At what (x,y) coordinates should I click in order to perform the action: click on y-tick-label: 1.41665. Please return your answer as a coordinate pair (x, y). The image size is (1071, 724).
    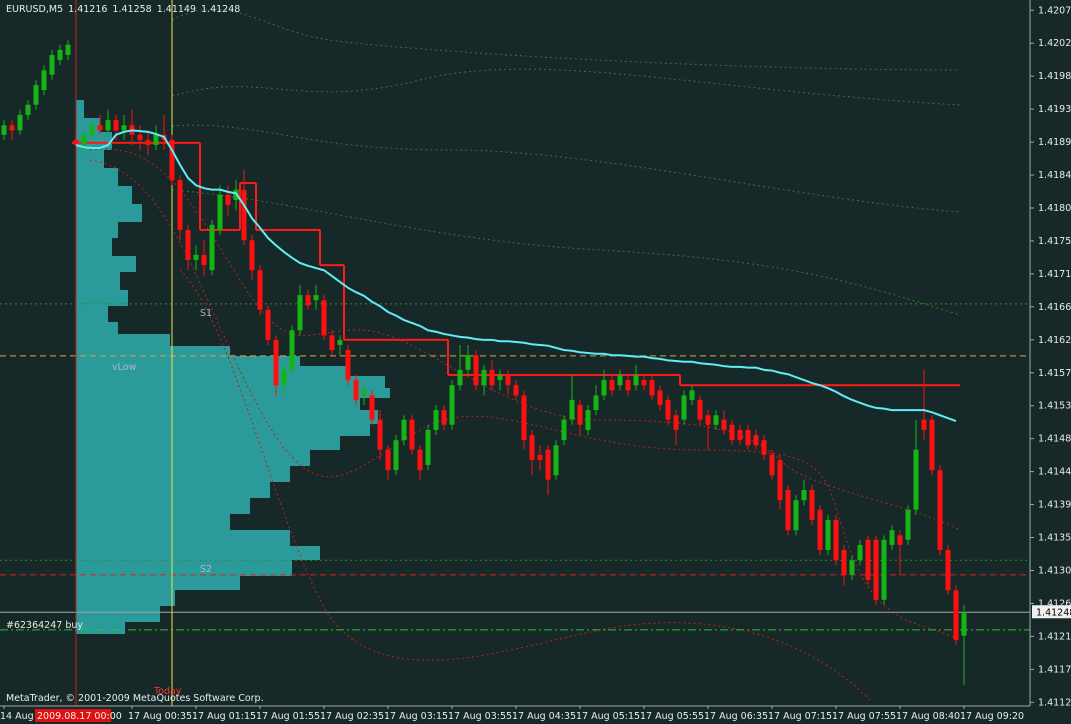
    Looking at the image, I should click on (1054, 307).